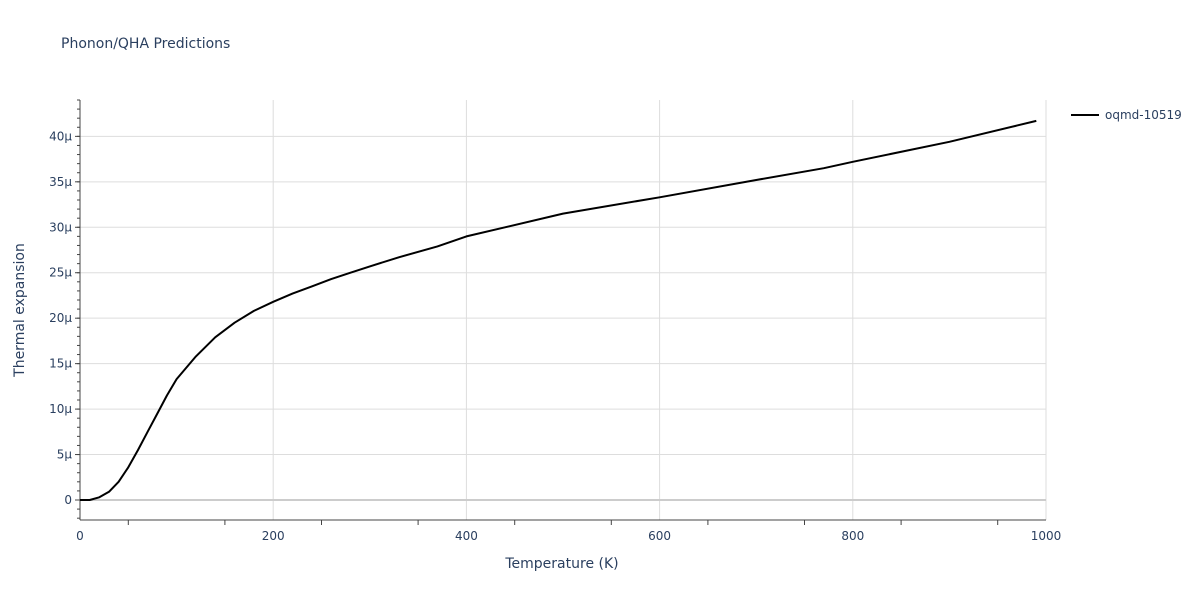 The image size is (1200, 600). I want to click on y-tick-label: 40μ, so click(60, 136).